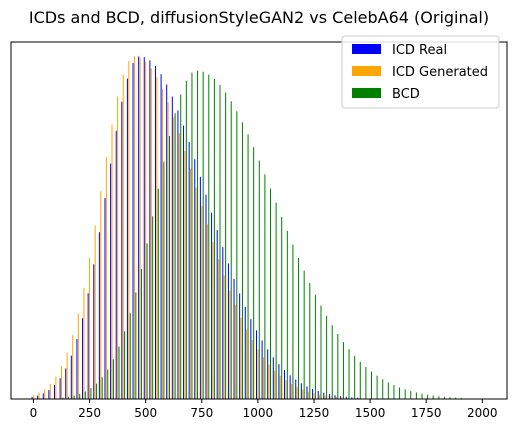 The width and height of the screenshot is (515, 435). Describe the element at coordinates (370, 413) in the screenshot. I see `x-tick-label: 1500` at that location.